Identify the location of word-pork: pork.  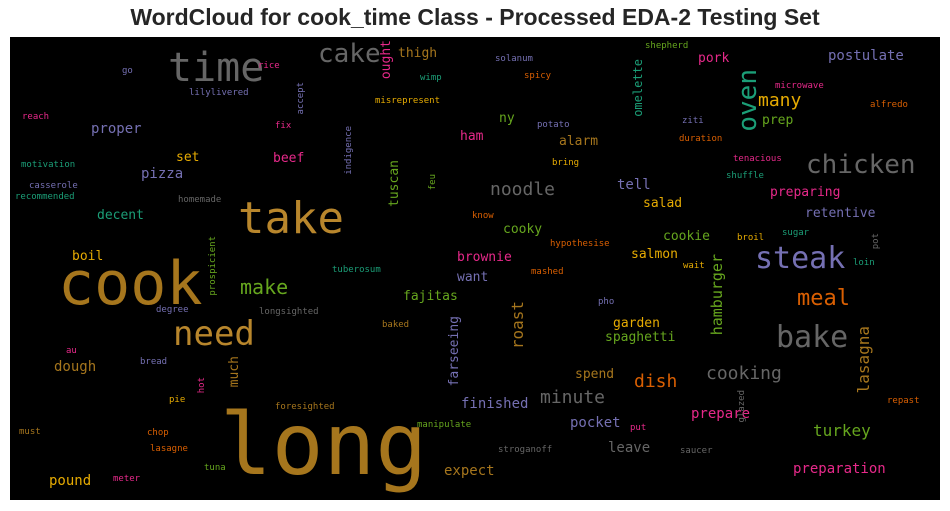
(713, 58).